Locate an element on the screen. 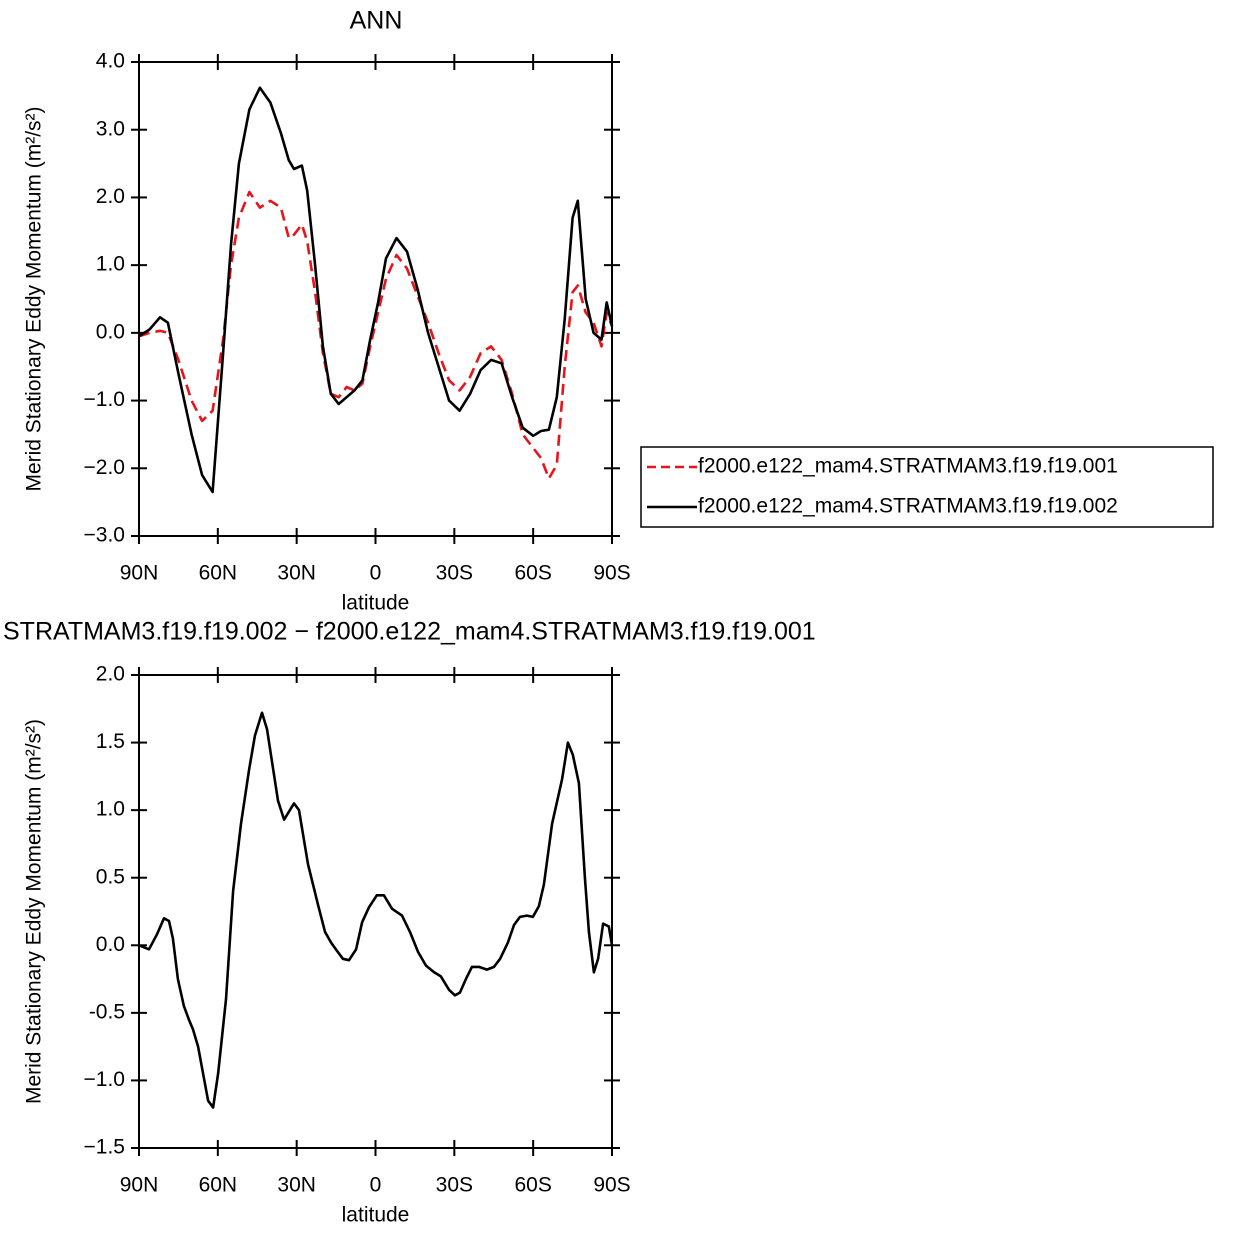 The height and width of the screenshot is (1235, 1235). legend-label: f2000.e122_mam4.STRATMAM3.f19.f19.001 is located at coordinates (908, 466).